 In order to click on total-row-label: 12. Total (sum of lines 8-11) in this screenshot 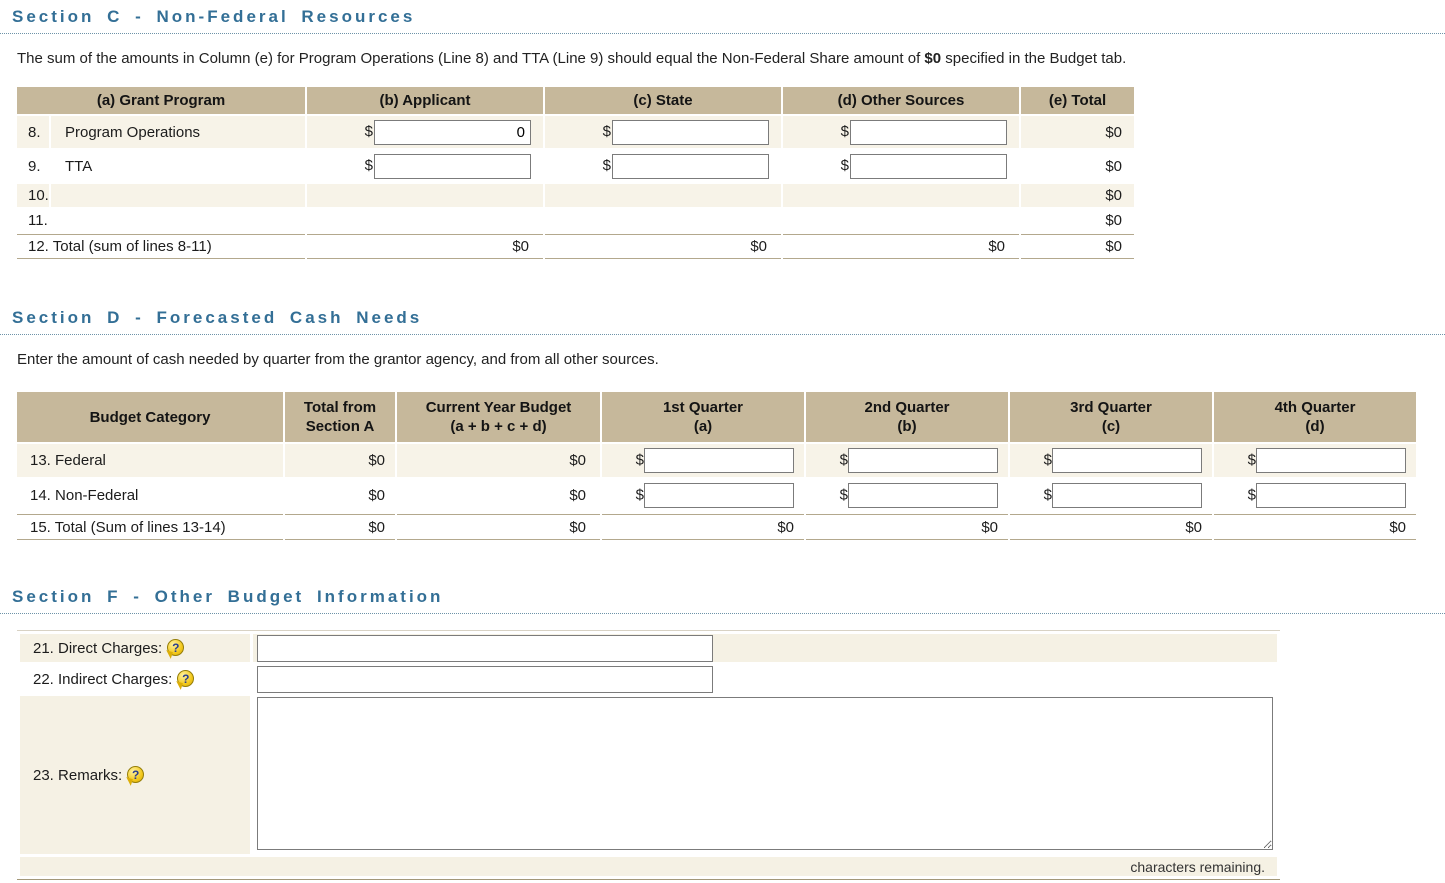, I will do `click(161, 246)`.